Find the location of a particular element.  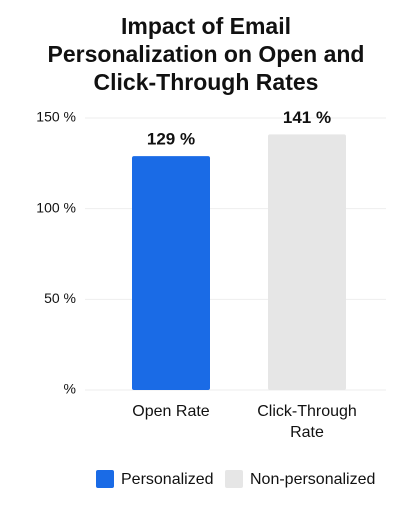

legend-label: Personalized is located at coordinates (167, 479).